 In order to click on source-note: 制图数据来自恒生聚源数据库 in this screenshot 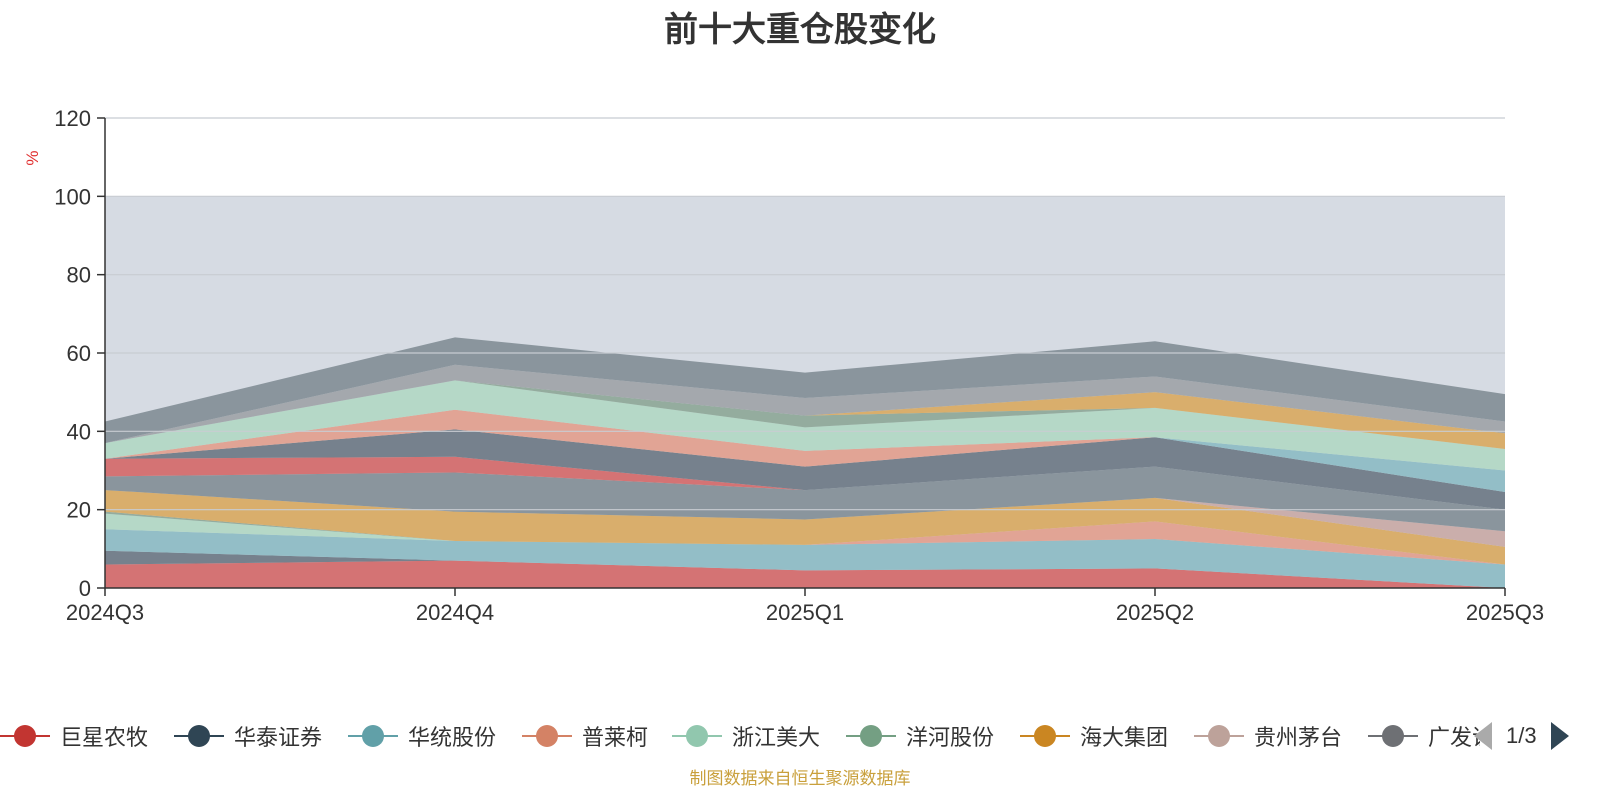, I will do `click(800, 778)`.